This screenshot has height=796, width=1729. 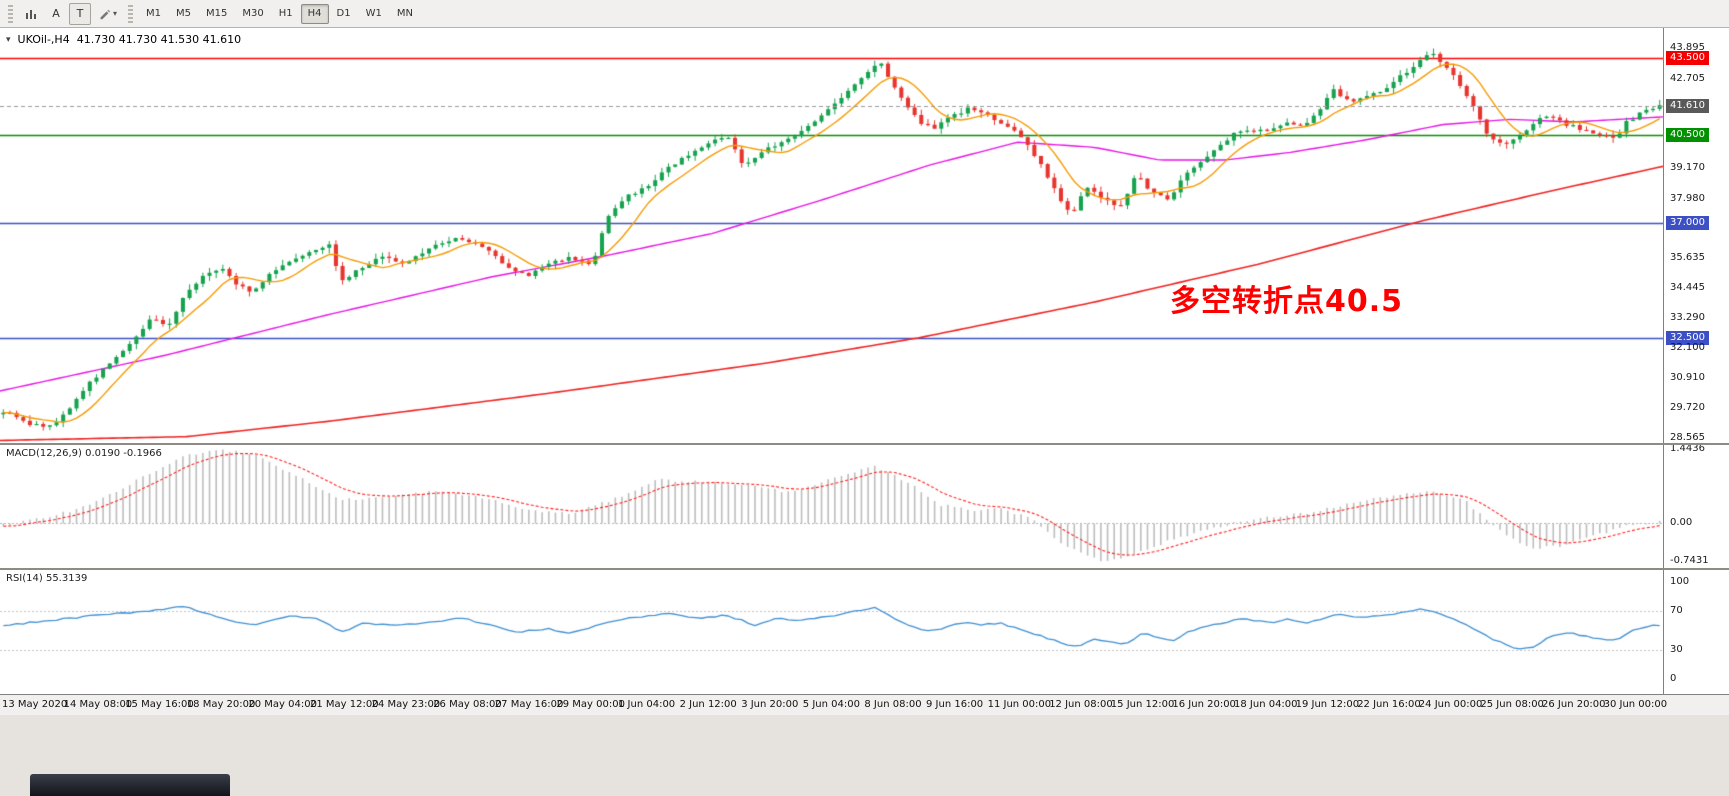 I want to click on time-axis-label: 2 Jun 12:00, so click(x=708, y=704).